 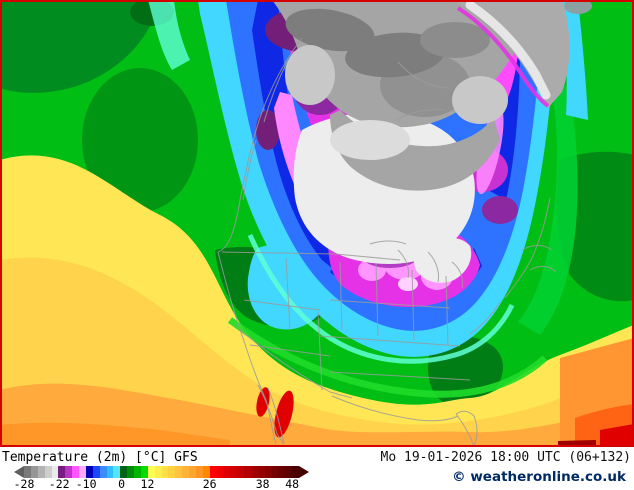 What do you see at coordinates (209, 483) in the screenshot?
I see `colorbar-tick-label: 26` at bounding box center [209, 483].